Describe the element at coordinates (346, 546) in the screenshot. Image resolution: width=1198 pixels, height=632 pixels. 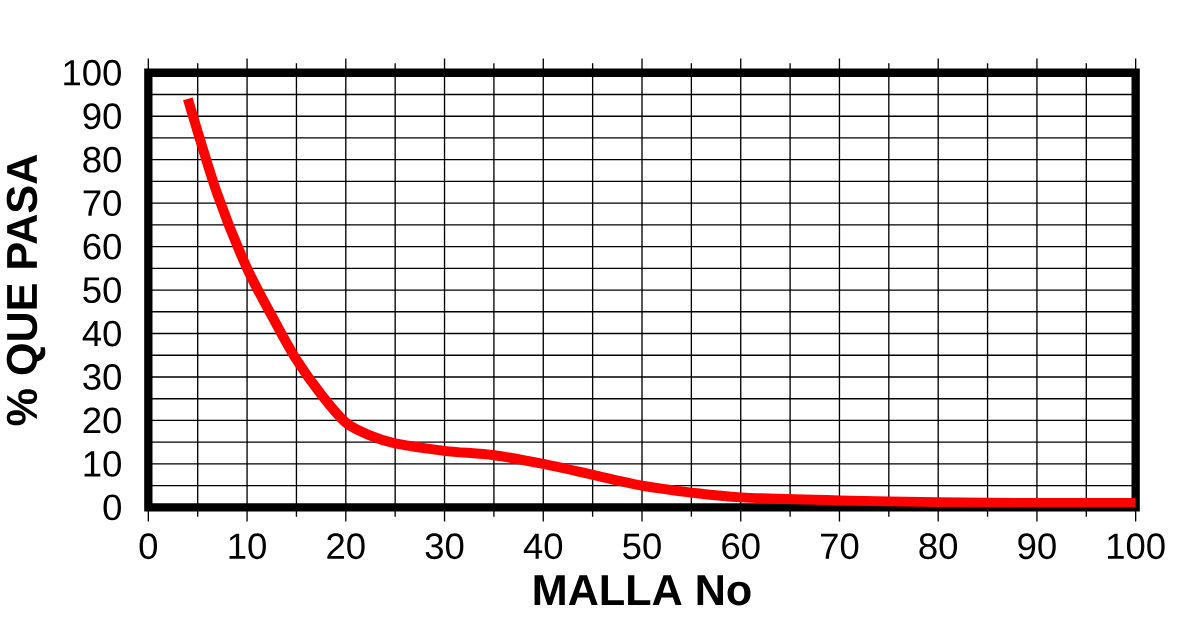
I see `x-tick-label: 20` at that location.